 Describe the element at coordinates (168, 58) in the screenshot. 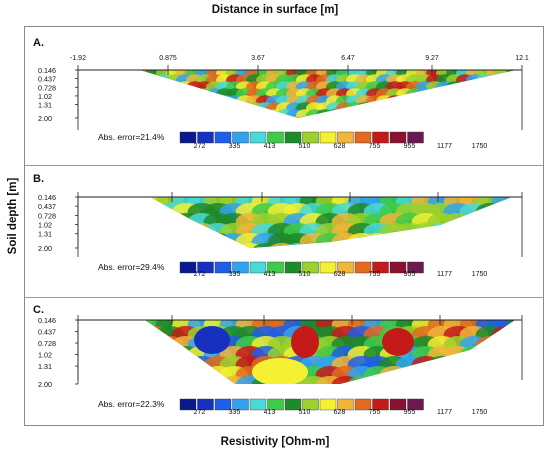

I see `x-tick-label: 0.875` at that location.